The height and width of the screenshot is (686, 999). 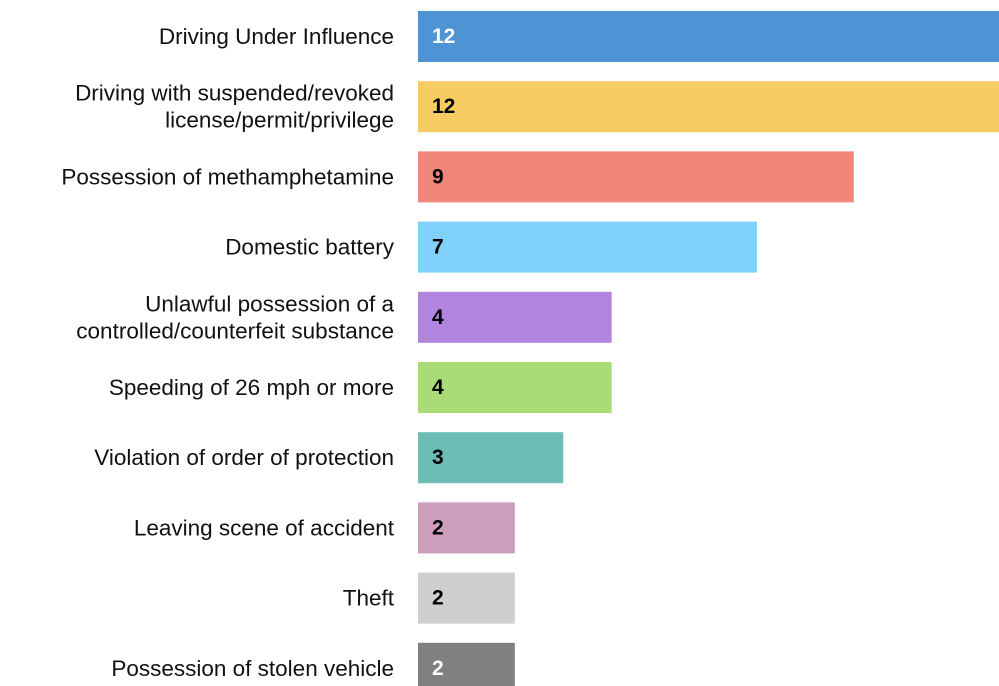 I want to click on bar-row: Violation of order of protection 3, so click(x=329, y=458).